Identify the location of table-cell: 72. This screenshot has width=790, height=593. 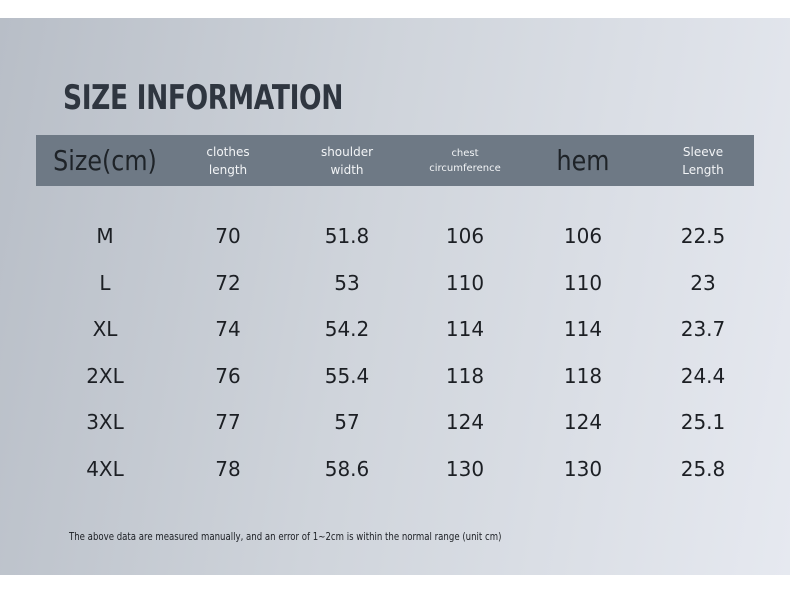
(228, 283).